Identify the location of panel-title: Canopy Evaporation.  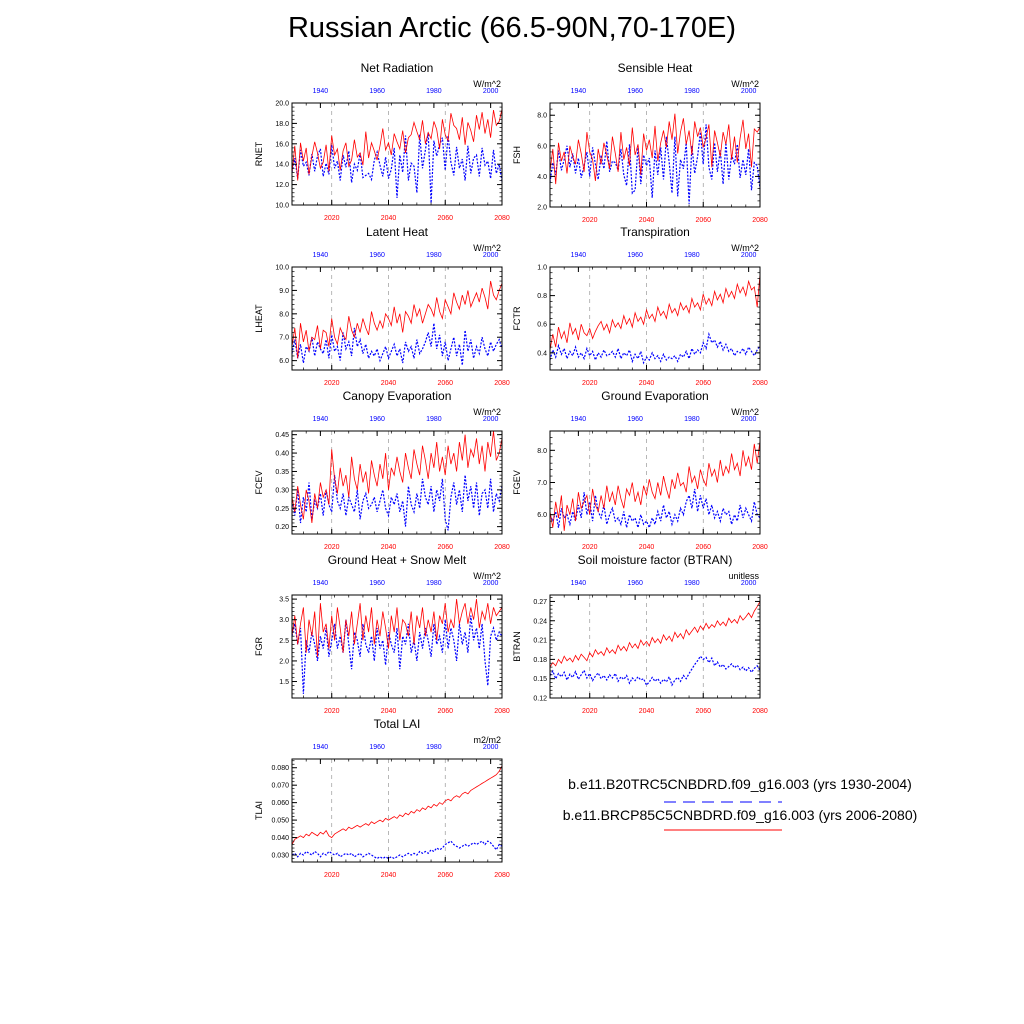
(397, 396).